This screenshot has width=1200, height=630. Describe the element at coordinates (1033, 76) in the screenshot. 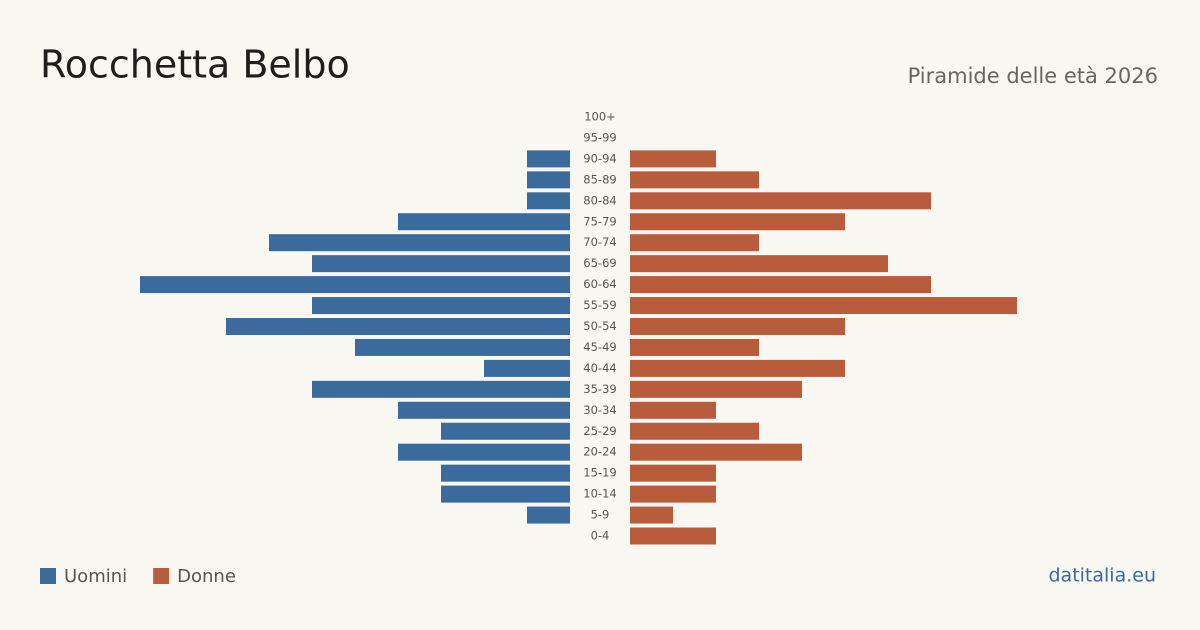

I see `chart-subtitle: Piramide delle età 2026` at that location.